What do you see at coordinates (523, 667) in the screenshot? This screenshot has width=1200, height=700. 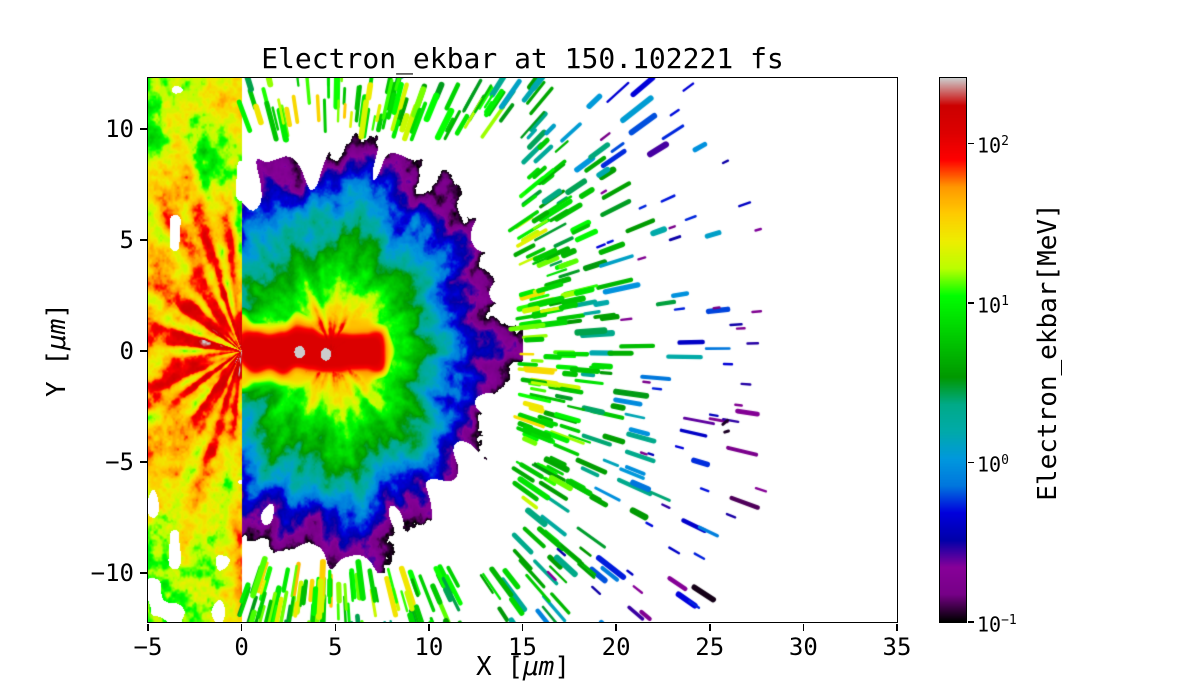 I see `x-axis-label: X [μm]` at bounding box center [523, 667].